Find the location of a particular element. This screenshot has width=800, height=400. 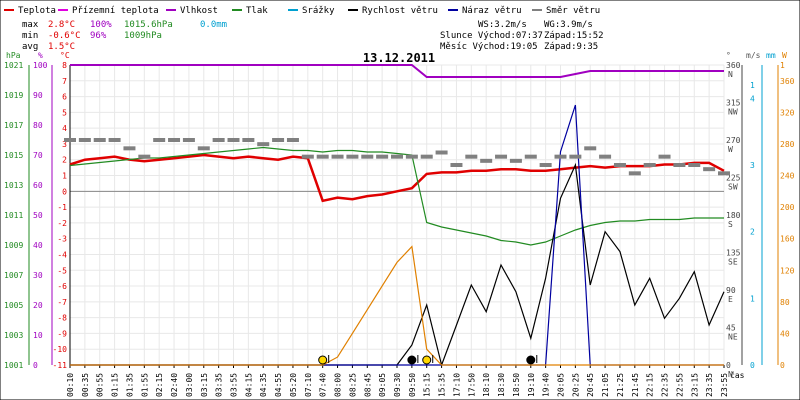

legend-label: Směr větru is located at coordinates (573, 11).